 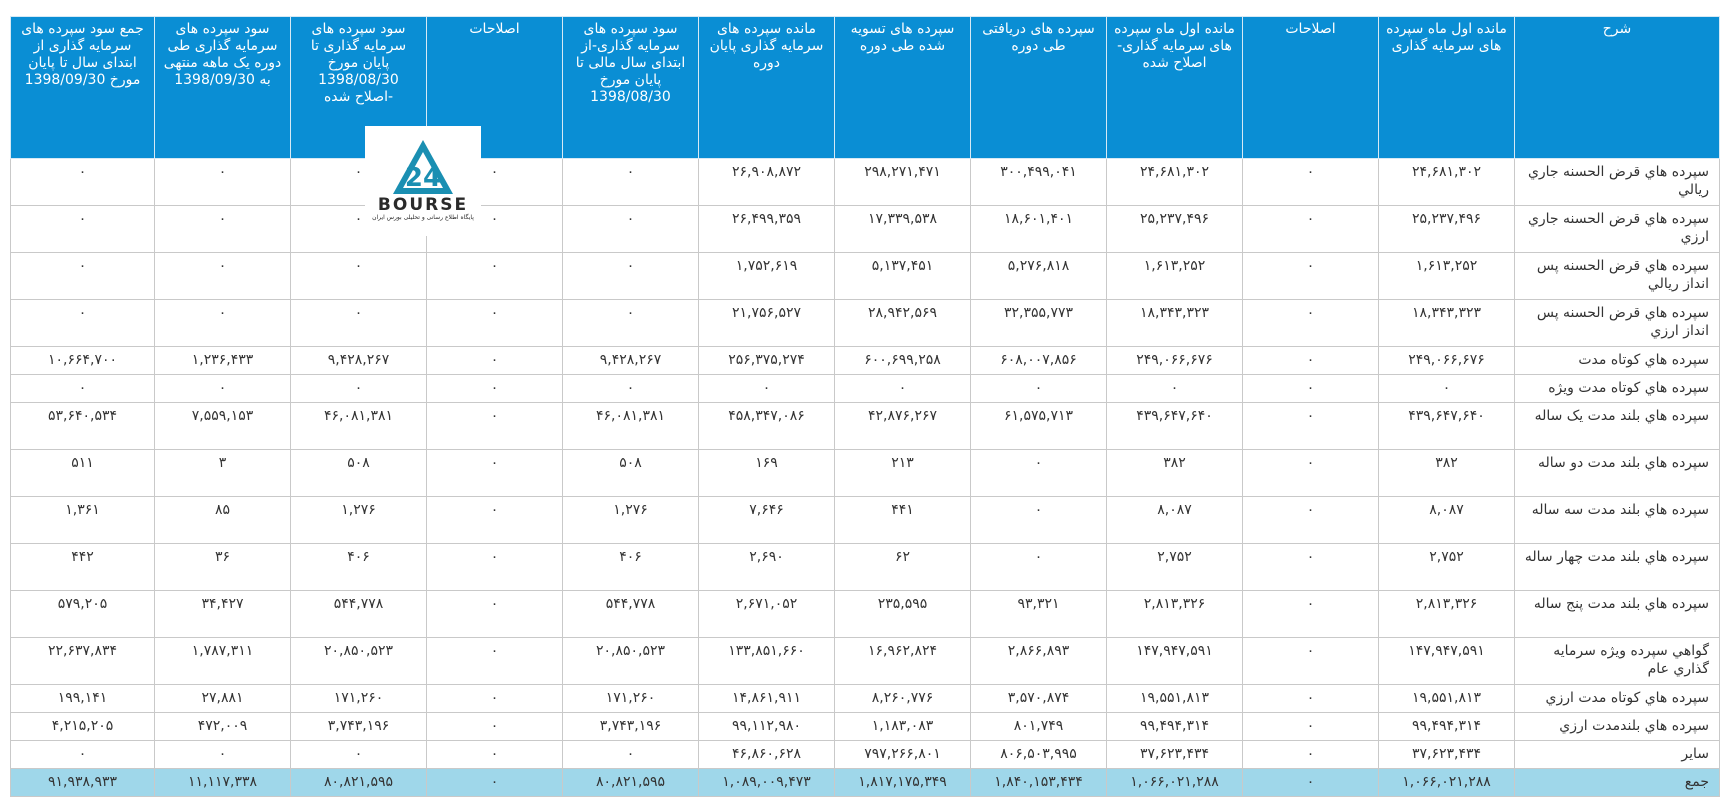 I want to click on table-cell: ۱۶,۹۶۲,۸۲۴, so click(x=902, y=661).